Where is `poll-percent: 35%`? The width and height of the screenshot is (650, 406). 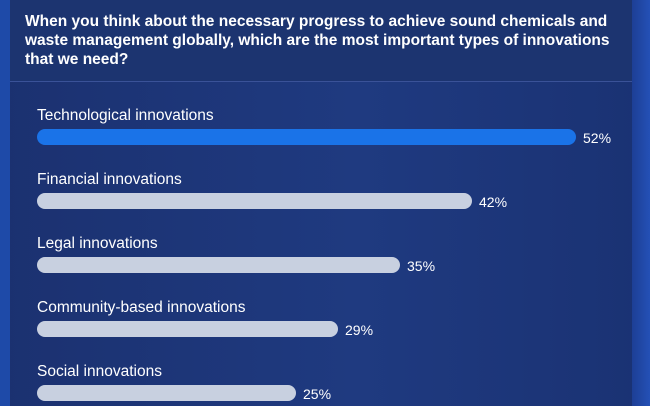
poll-percent: 35% is located at coordinates (421, 266).